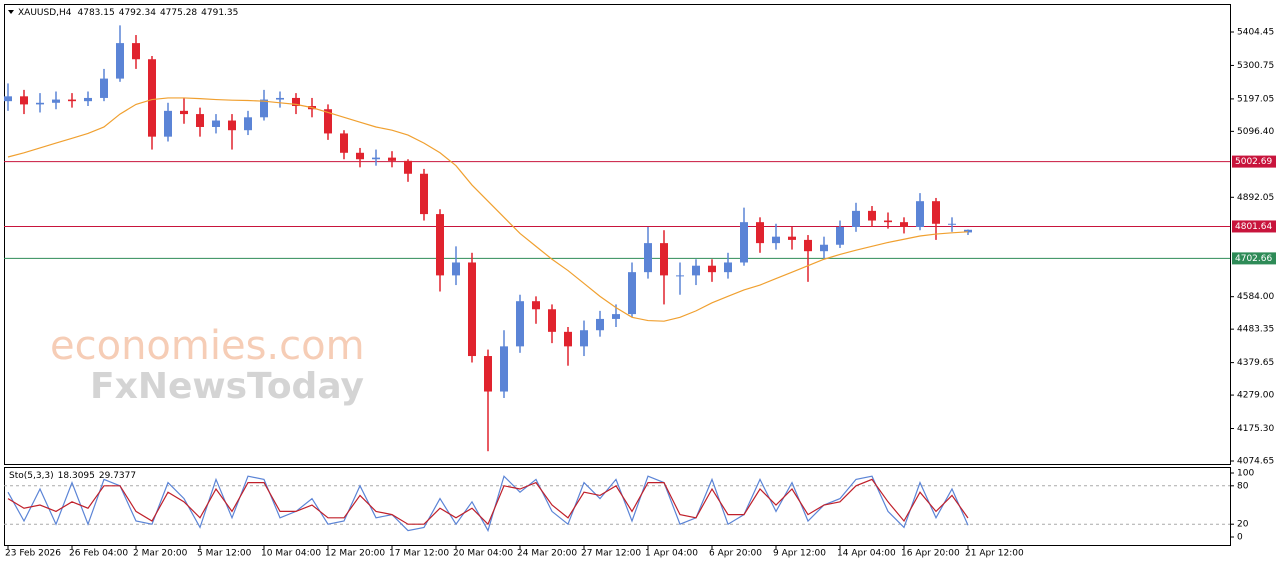 The height and width of the screenshot is (567, 1280). I want to click on watermark: FxNewsToday, so click(227, 386).